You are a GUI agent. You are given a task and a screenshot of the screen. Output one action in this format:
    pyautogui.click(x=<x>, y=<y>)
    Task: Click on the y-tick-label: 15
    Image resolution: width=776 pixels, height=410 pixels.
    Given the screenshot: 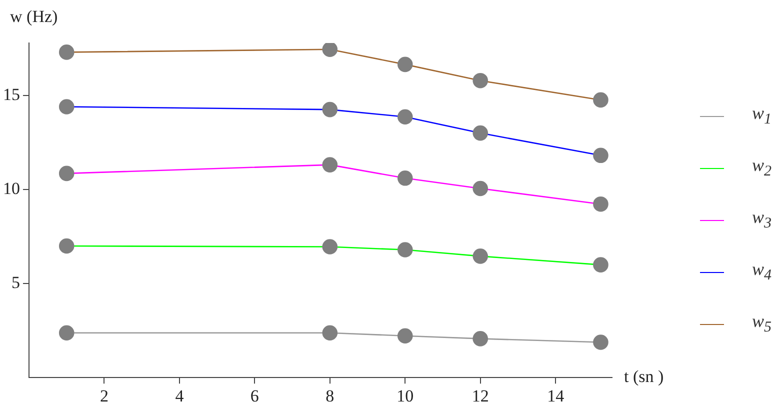 What is the action you would take?
    pyautogui.click(x=11, y=94)
    